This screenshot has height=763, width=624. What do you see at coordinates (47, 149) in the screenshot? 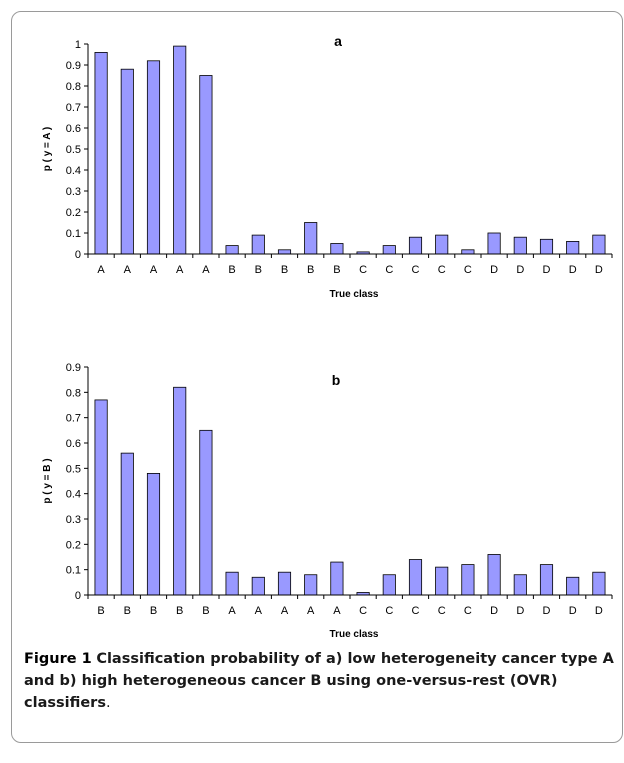
I see `chart-a-y-axis-title: p ( y = A )` at bounding box center [47, 149].